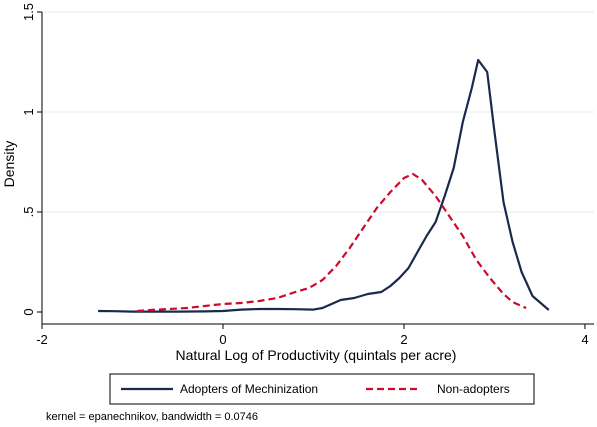 The height and width of the screenshot is (427, 597). Describe the element at coordinates (403, 339) in the screenshot. I see `x-tick-label: 2` at that location.